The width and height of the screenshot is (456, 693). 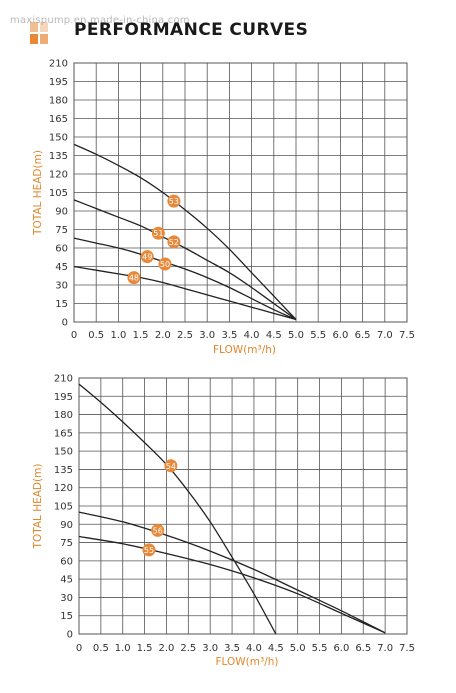 I want to click on series-label-49: 49, so click(x=147, y=257).